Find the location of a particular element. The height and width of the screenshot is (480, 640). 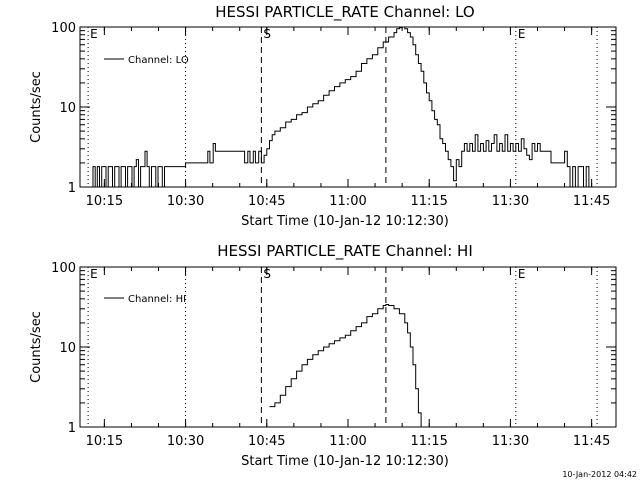

series-line is located at coordinates (345, 365).